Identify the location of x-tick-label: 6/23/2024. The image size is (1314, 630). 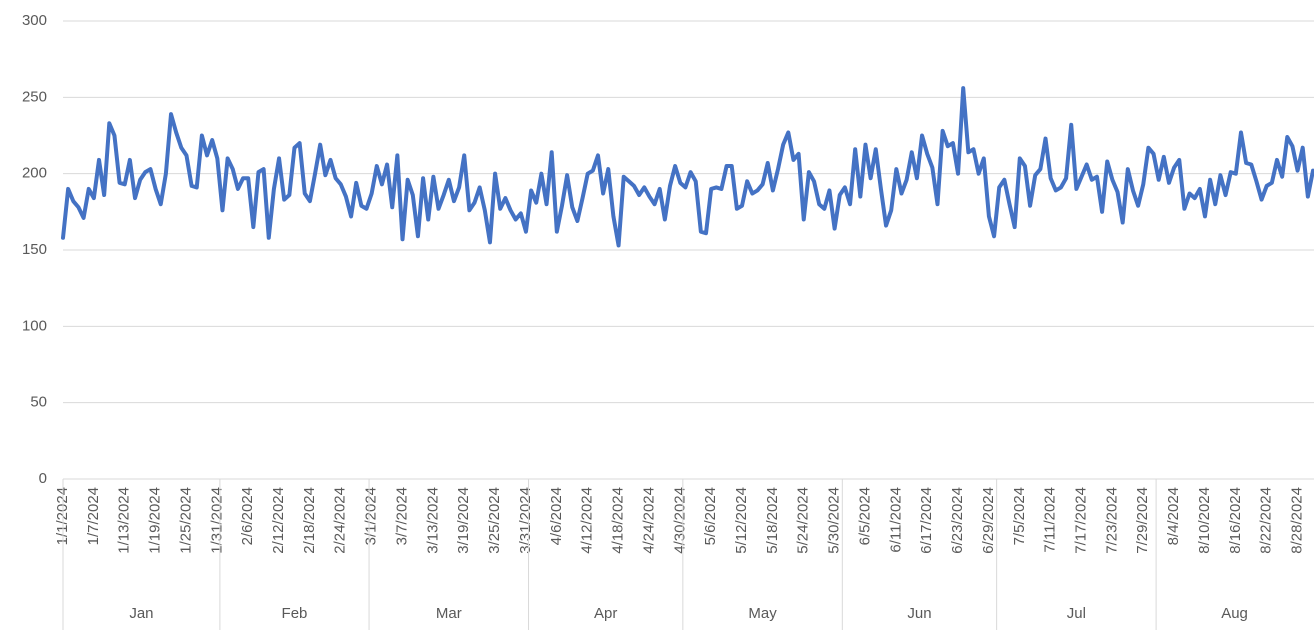
(957, 520).